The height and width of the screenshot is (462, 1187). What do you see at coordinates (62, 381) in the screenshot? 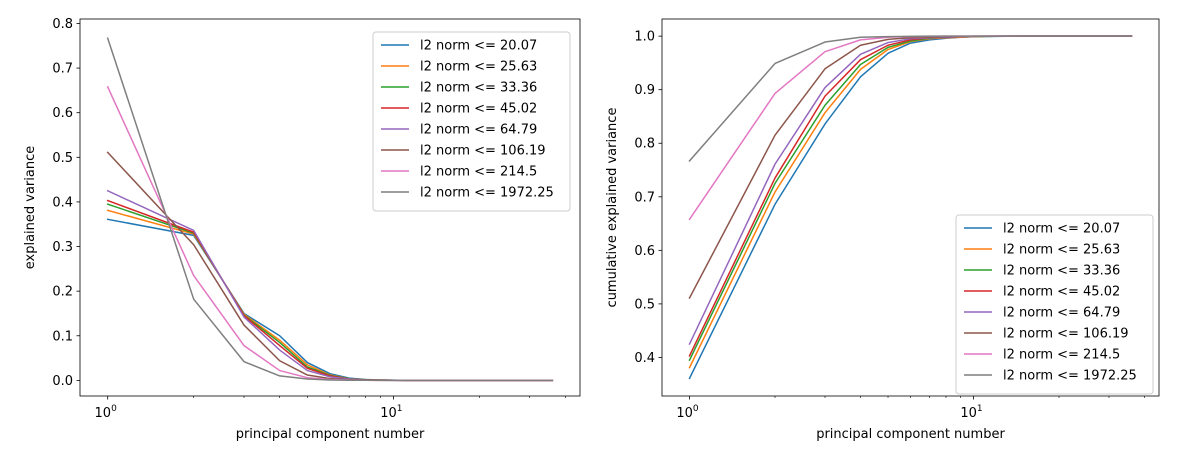
I see `y-tick-label: 0.0` at bounding box center [62, 381].